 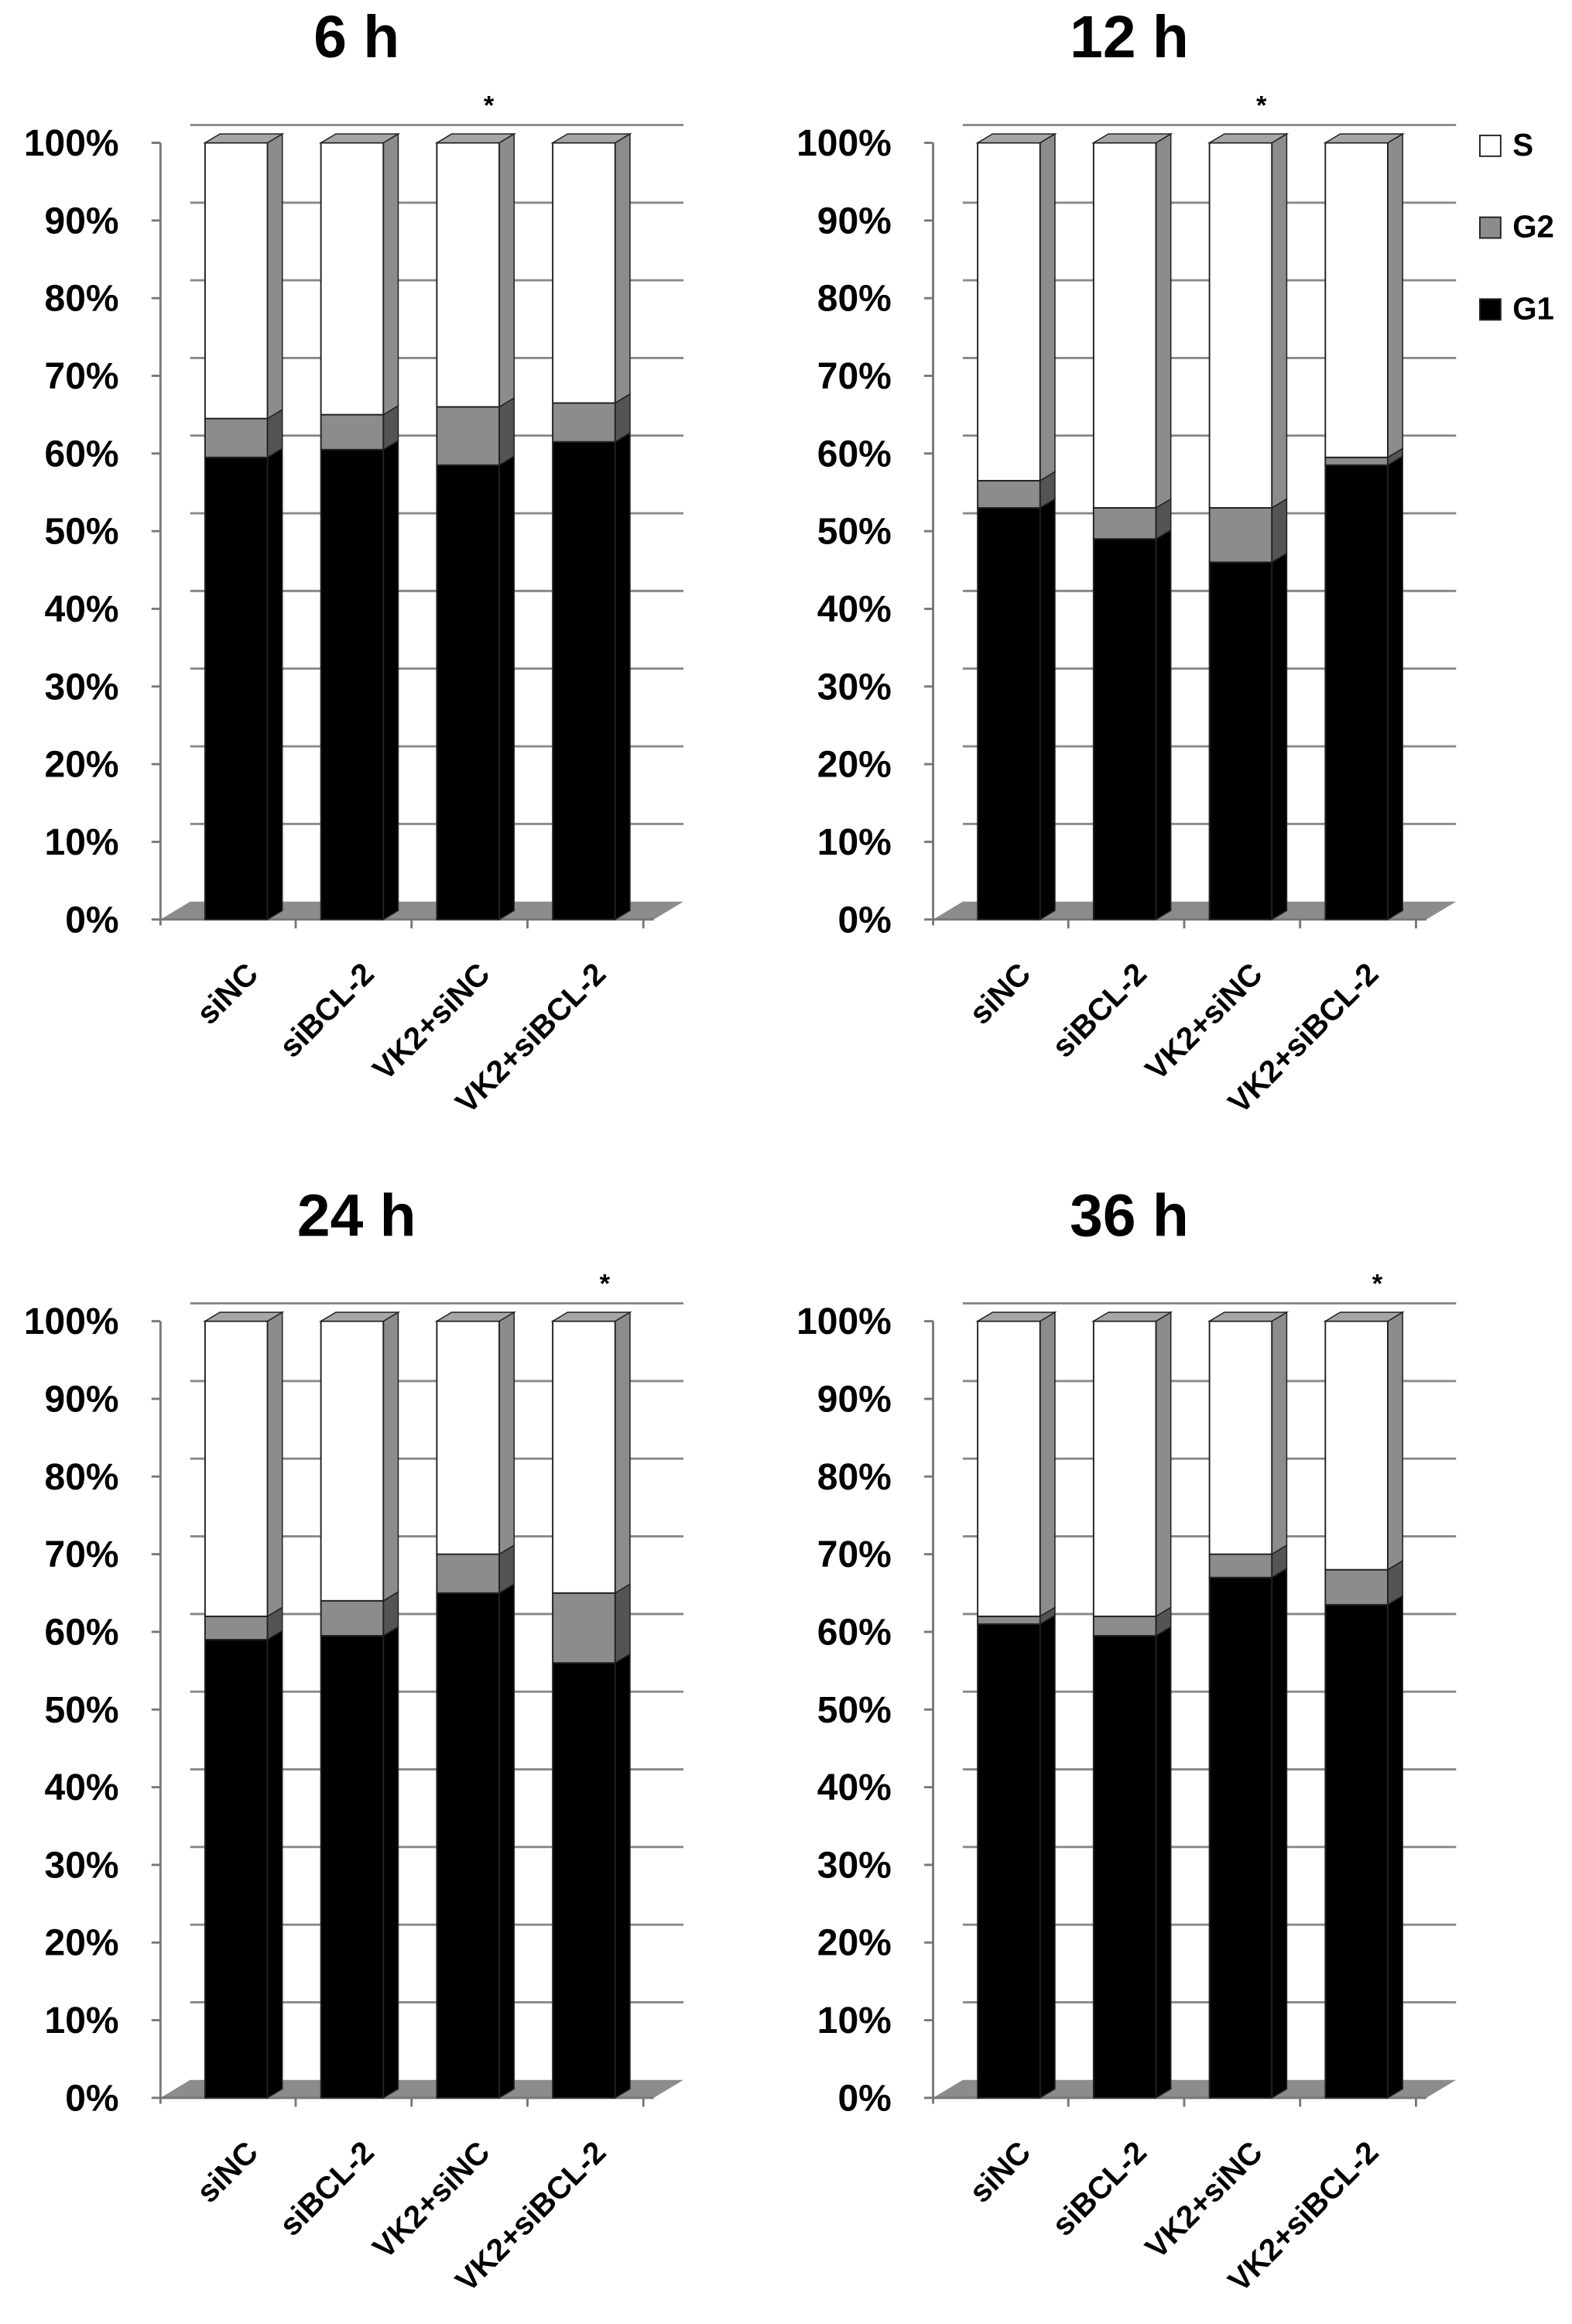 What do you see at coordinates (1533, 308) in the screenshot?
I see `legend-label: G1` at bounding box center [1533, 308].